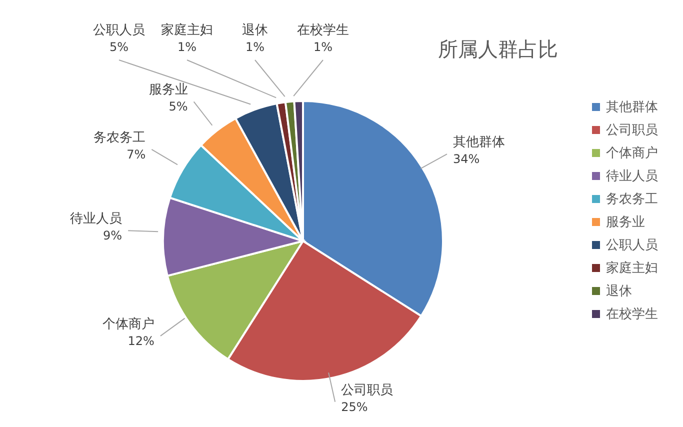 Image resolution: width=683 pixels, height=427 pixels. What do you see at coordinates (354, 407) in the screenshot?
I see `data-label: 25%` at bounding box center [354, 407].